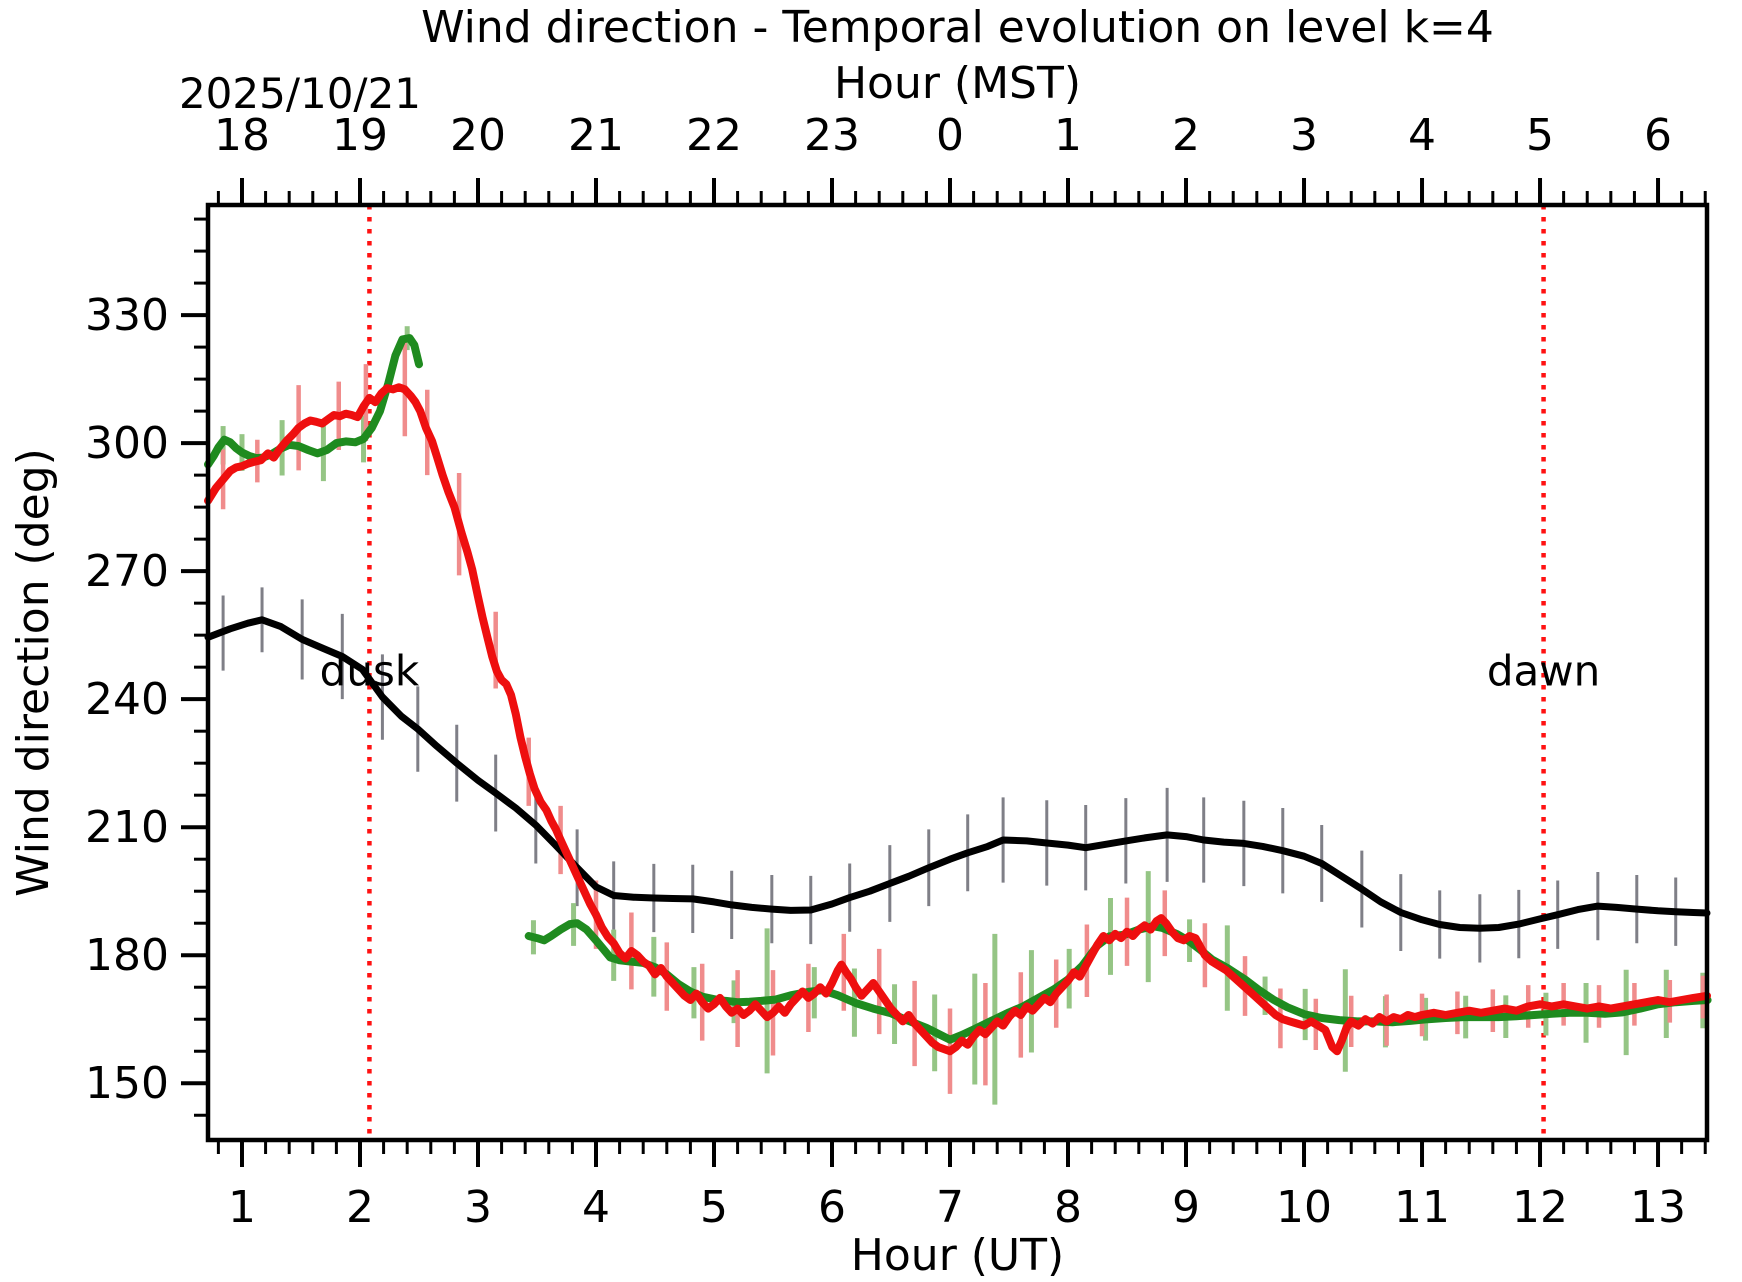 The image size is (1742, 1282). Describe the element at coordinates (1540, 135) in the screenshot. I see `x-tick-label-top: 5` at that location.